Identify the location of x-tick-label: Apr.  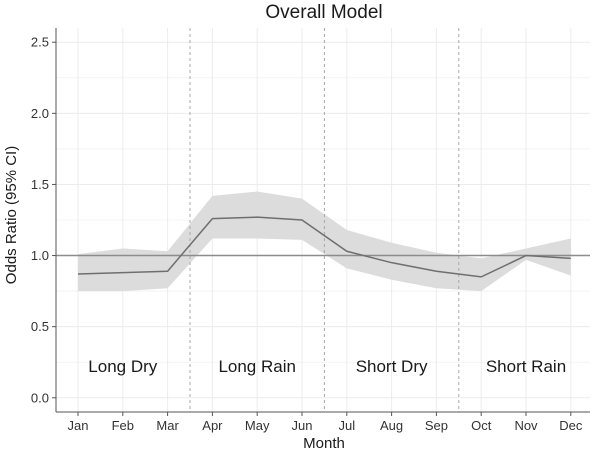
(212, 425).